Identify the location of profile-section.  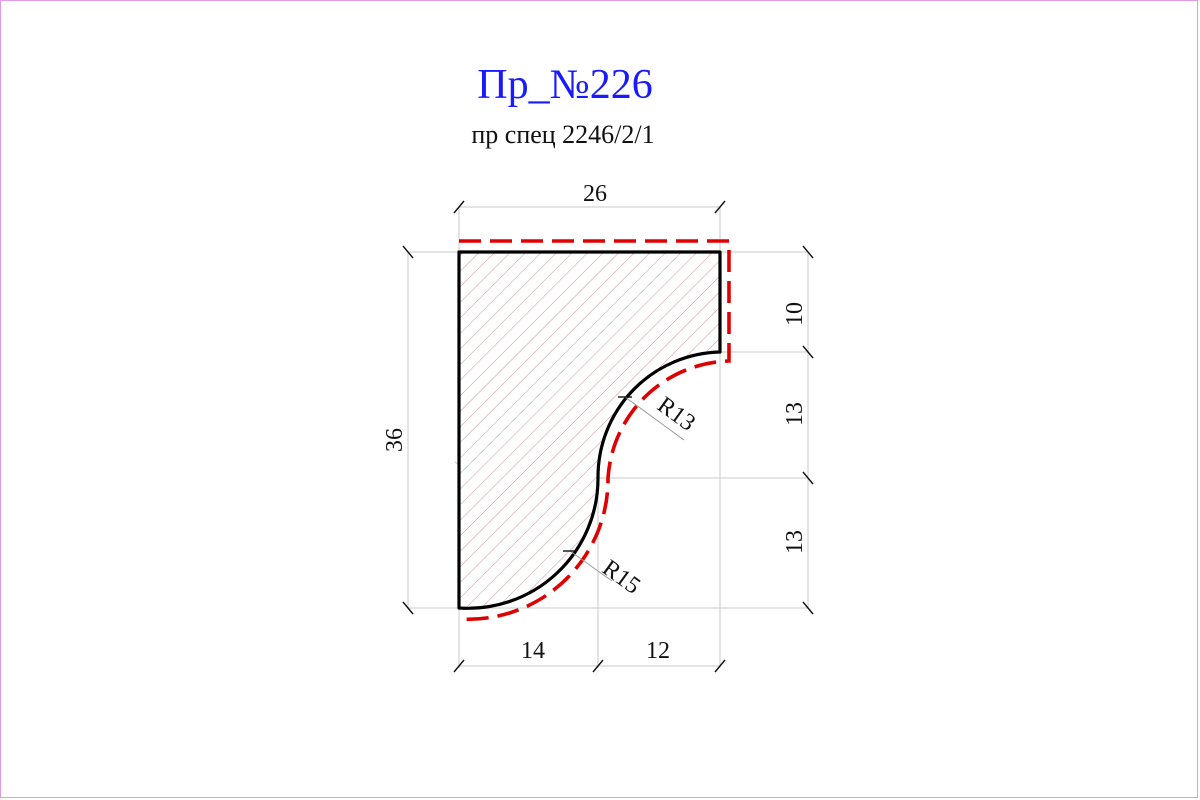
(589, 430).